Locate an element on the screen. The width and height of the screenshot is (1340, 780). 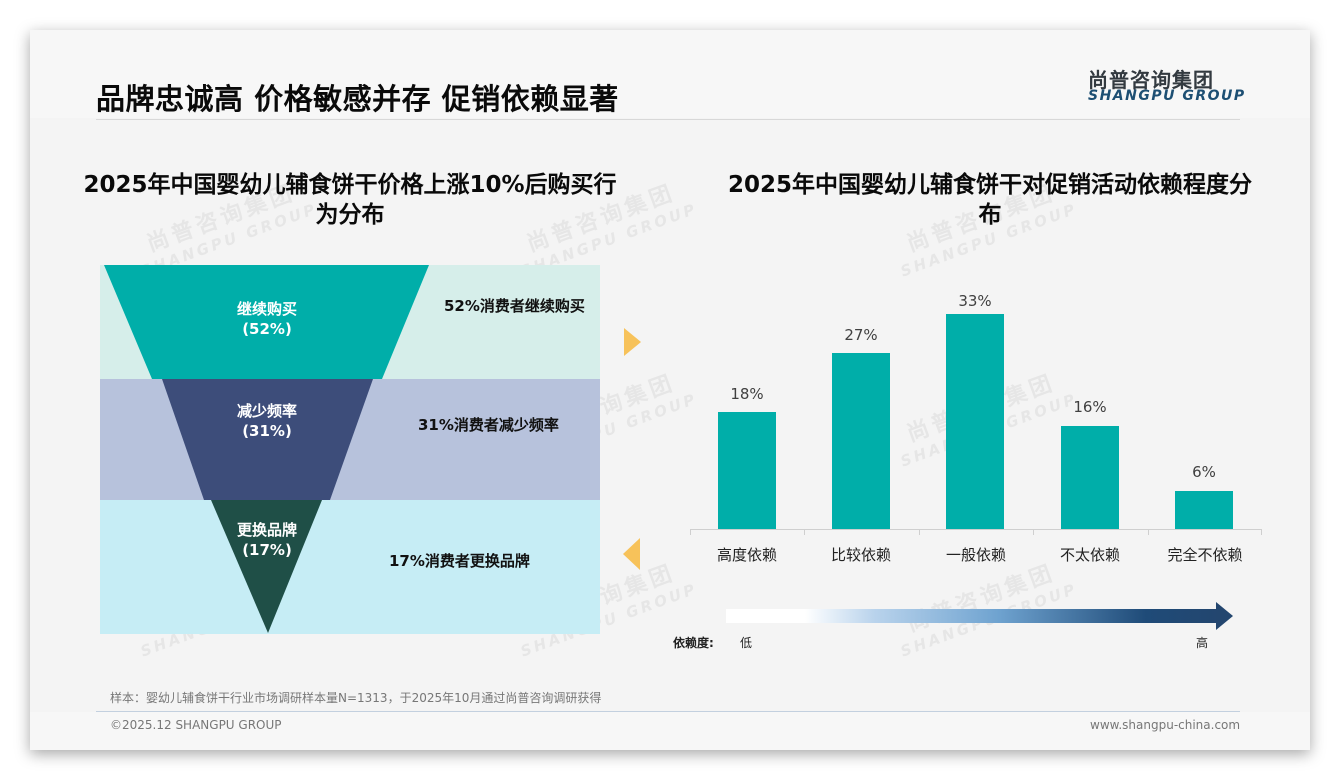
funnel-segment-switch is located at coordinates (266, 566).